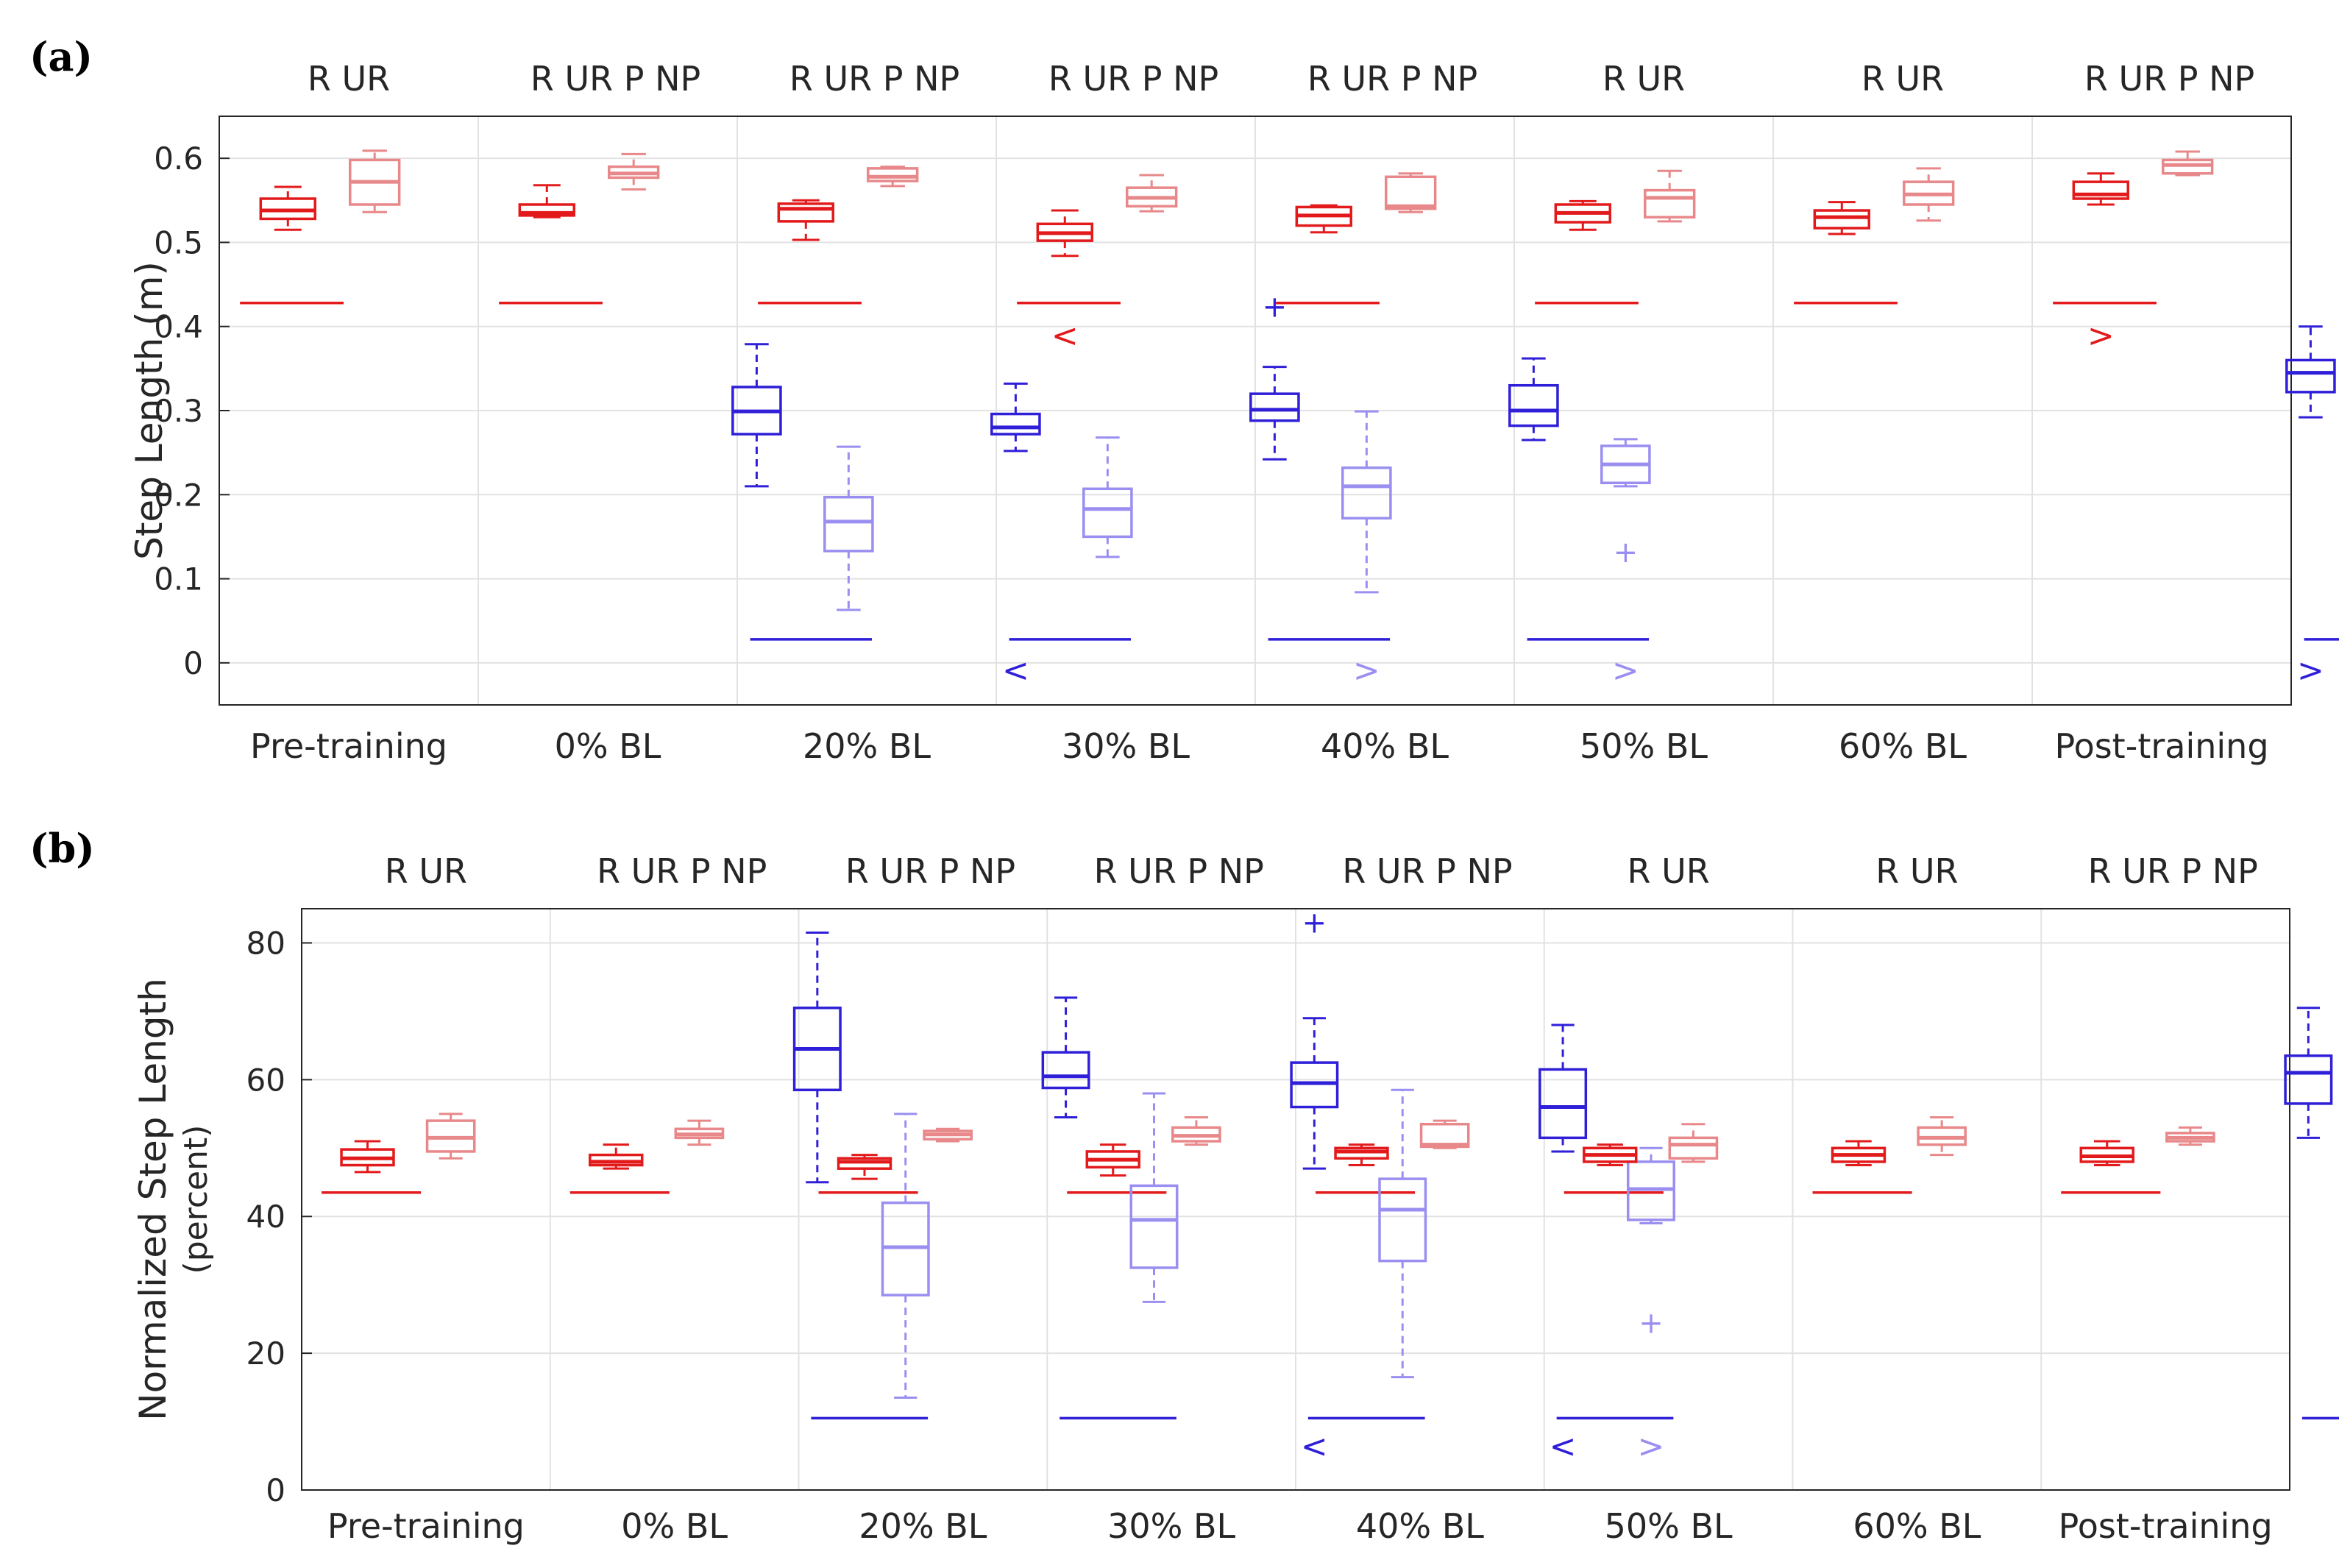  I want to click on box-p-3: +, so click(1274, 375).